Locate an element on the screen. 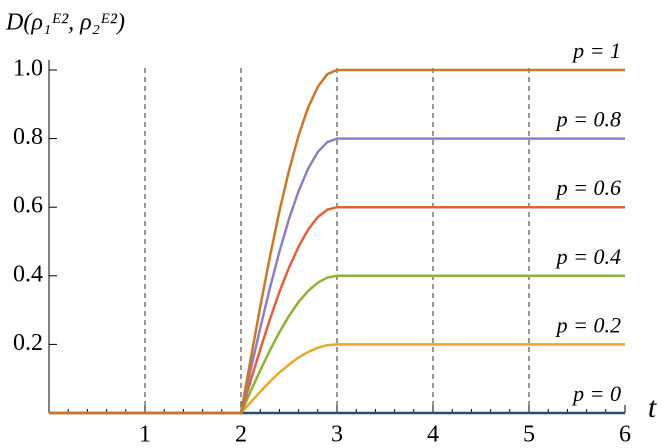 This screenshot has height=448, width=664. y-tick-label: 0.2 is located at coordinates (28, 343).